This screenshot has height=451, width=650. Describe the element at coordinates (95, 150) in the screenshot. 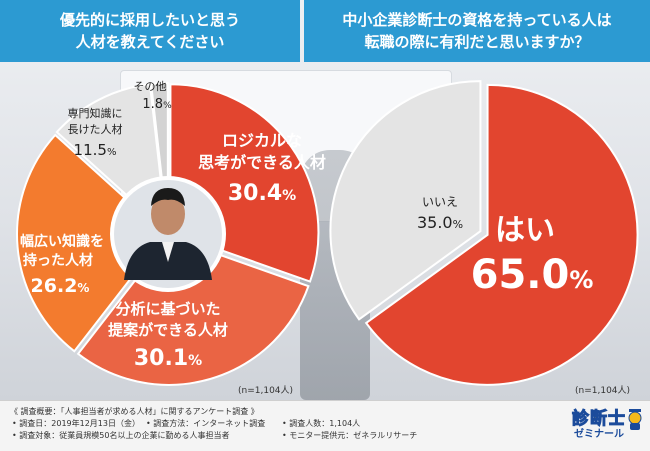

I see `slice-value-expert: 11.5%` at that location.